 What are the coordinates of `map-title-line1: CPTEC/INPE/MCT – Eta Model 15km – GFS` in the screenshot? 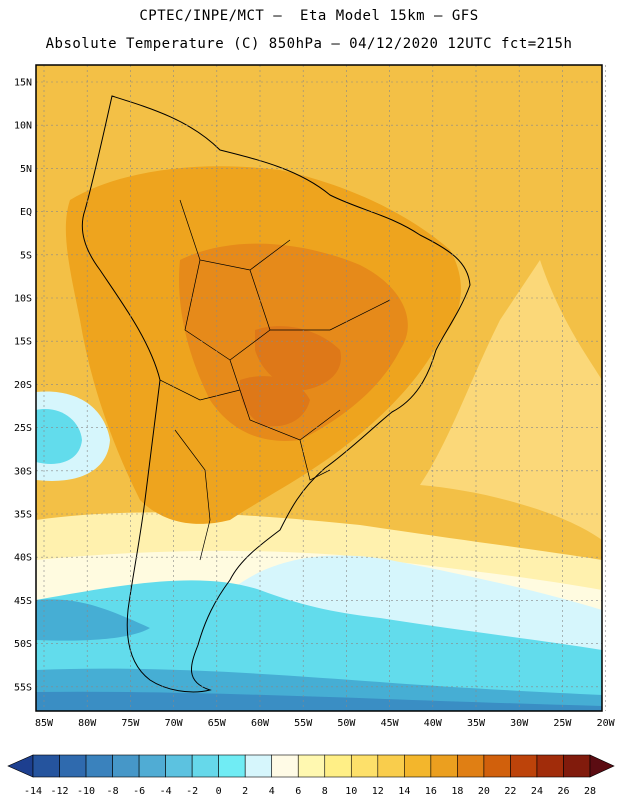 It's located at (309, 16).